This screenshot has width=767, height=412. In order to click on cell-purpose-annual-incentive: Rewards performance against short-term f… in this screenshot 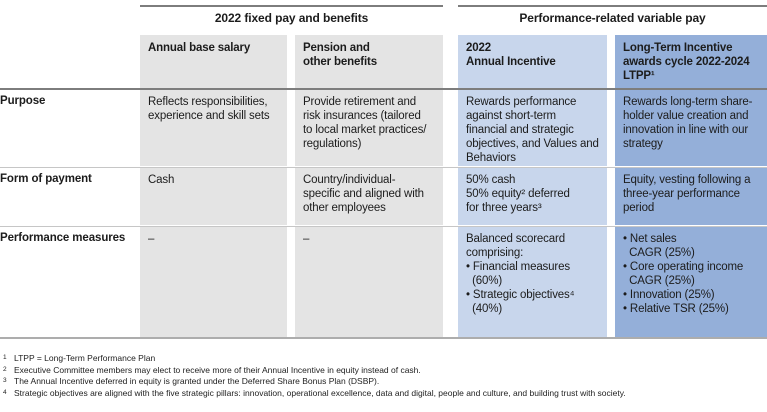, I will do `click(532, 128)`.